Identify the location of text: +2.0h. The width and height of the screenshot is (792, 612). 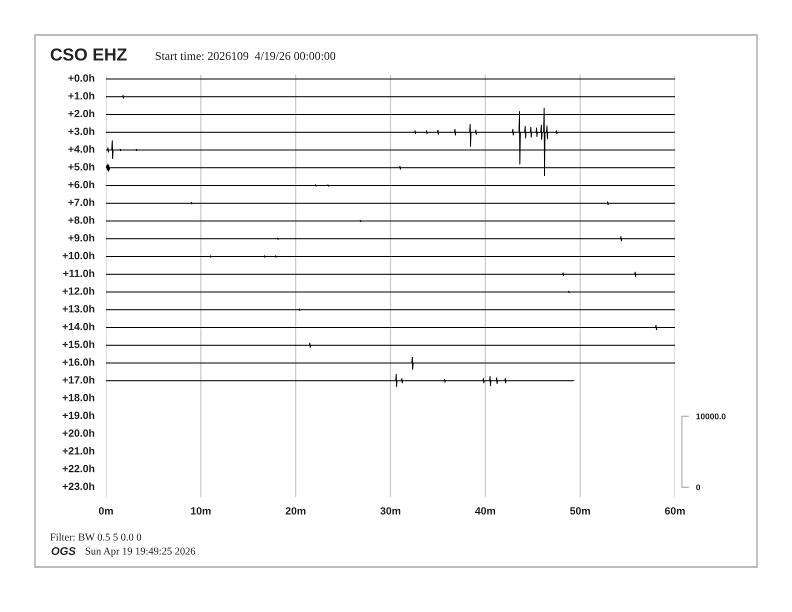
(81, 114).